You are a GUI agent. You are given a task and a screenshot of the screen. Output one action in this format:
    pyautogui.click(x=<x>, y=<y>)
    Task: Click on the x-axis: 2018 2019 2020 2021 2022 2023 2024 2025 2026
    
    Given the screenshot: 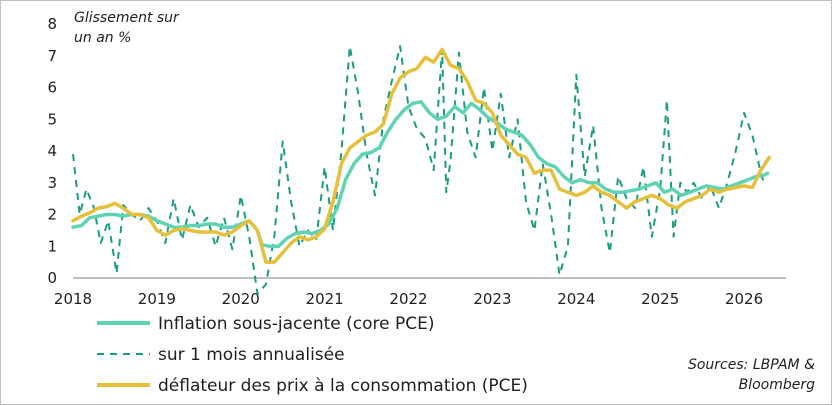 What is the action you would take?
    pyautogui.click(x=420, y=292)
    